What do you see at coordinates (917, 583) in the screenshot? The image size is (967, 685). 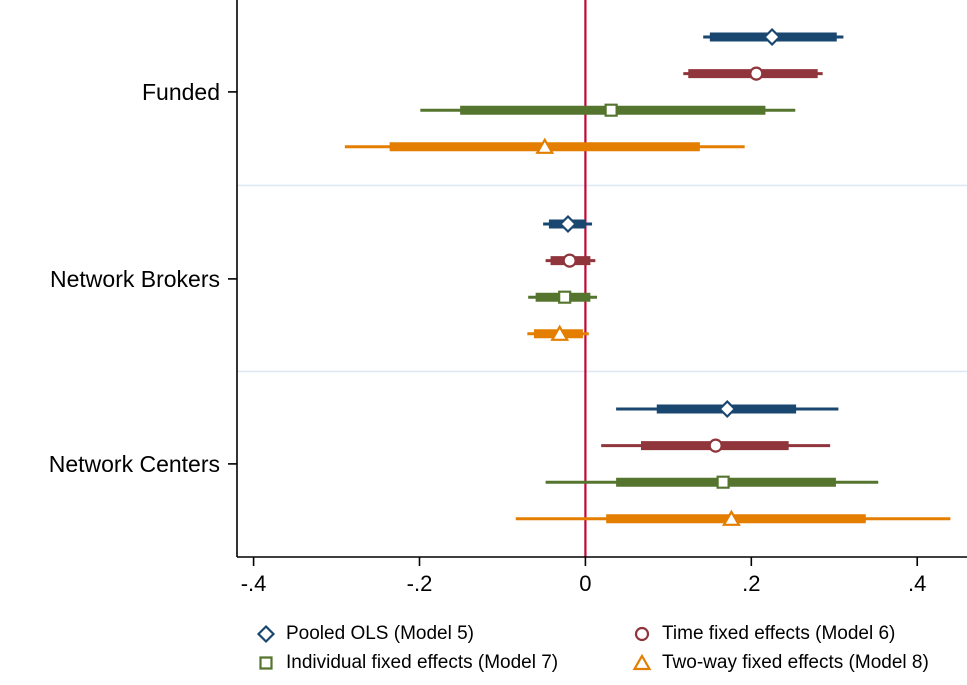 I see `x-tick-label: .4` at bounding box center [917, 583].